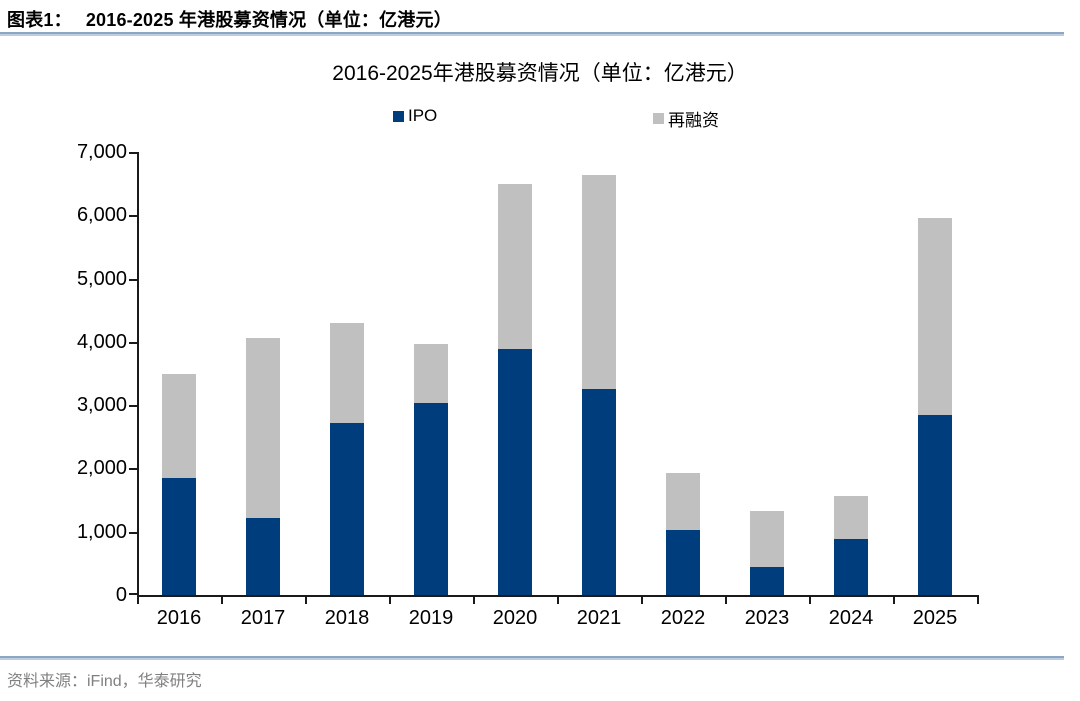  Describe the element at coordinates (101, 531) in the screenshot. I see `y-axis-label: 1,000` at that location.